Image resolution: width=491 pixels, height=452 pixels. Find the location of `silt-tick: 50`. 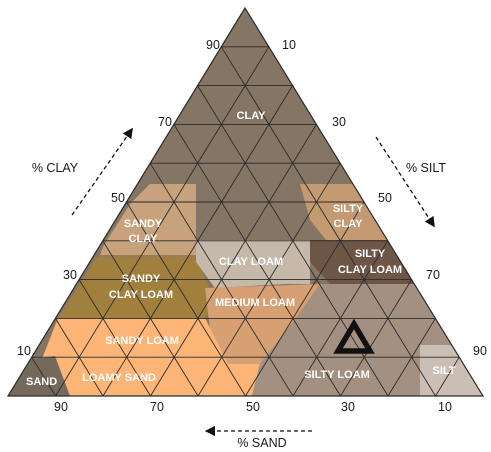

silt-tick: 50 is located at coordinates (385, 198).